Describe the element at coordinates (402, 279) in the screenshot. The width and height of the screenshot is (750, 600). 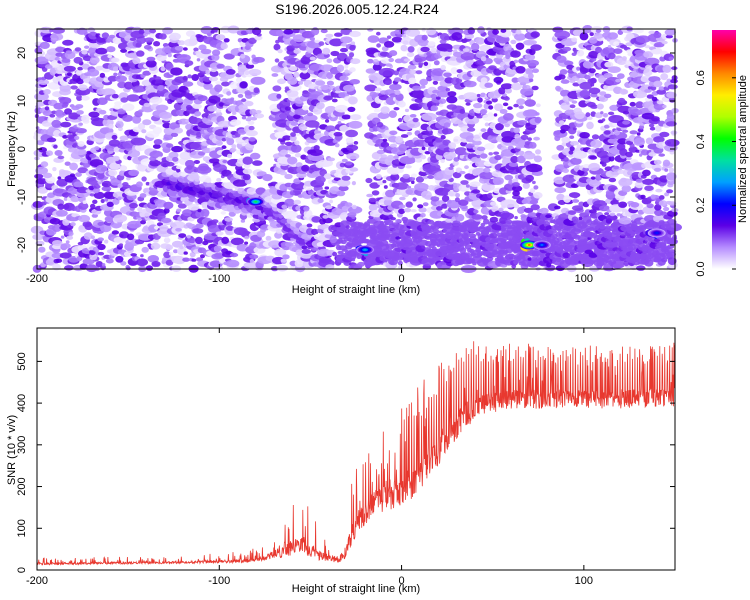
I see `heatmap-x-tick-label: 0` at that location.